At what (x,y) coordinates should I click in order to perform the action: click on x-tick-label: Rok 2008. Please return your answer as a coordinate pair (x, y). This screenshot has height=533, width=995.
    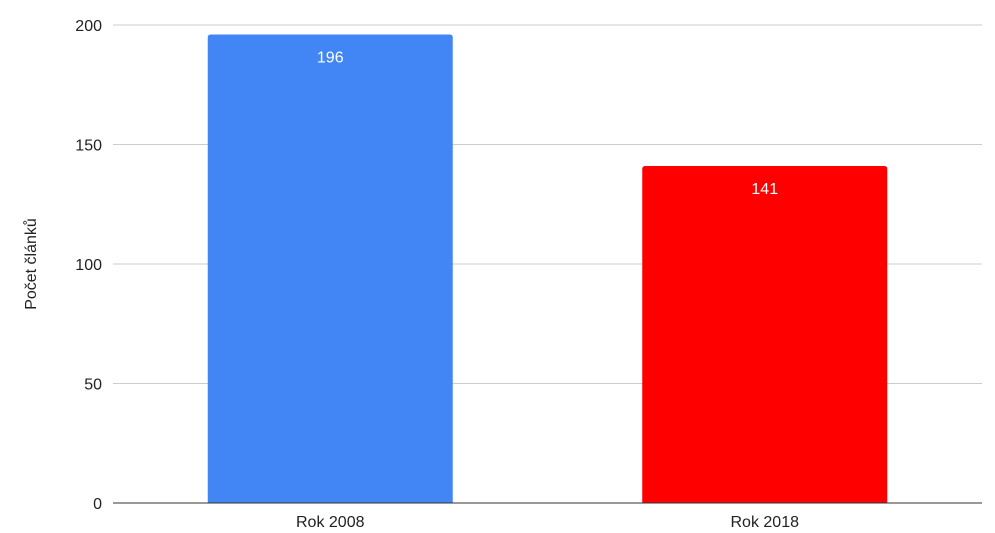
    Looking at the image, I should click on (330, 522).